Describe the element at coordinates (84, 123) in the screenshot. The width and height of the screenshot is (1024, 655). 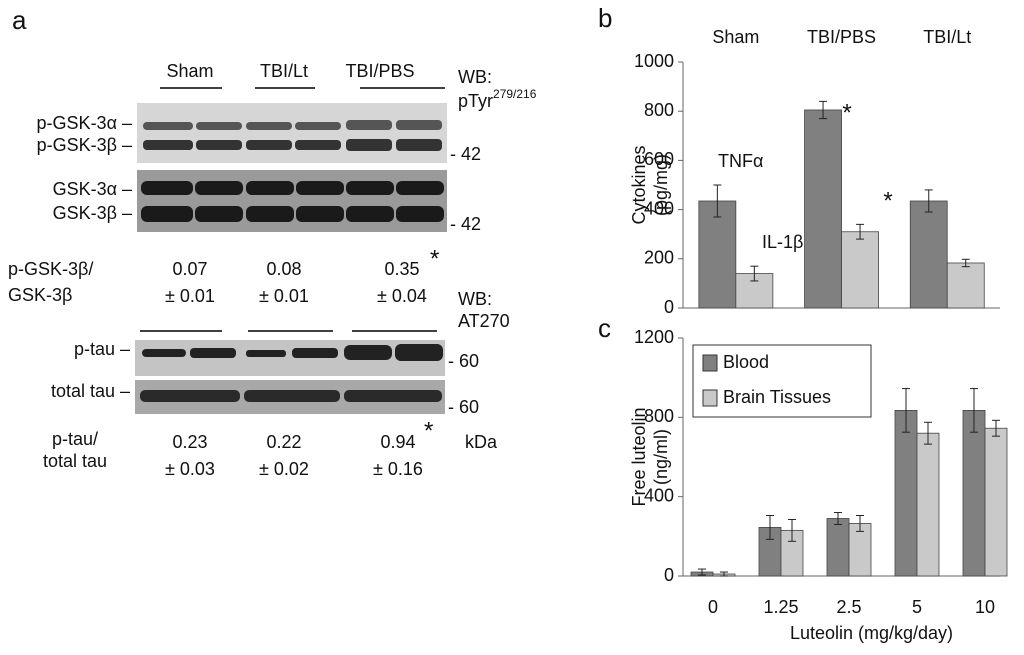
I see `band-label: p-GSK-3α –` at that location.